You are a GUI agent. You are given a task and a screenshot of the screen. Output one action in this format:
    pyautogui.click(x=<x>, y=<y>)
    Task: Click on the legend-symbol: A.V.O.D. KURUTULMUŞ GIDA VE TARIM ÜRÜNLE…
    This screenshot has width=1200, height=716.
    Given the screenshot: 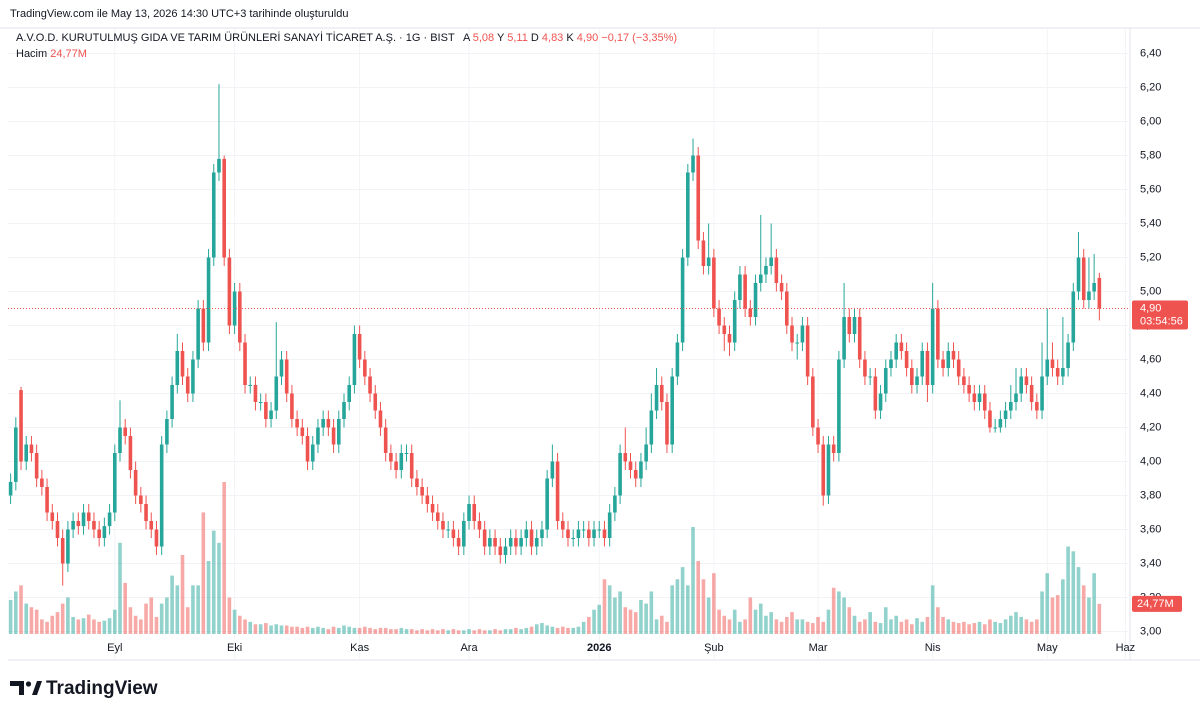 What is the action you would take?
    pyautogui.click(x=235, y=37)
    